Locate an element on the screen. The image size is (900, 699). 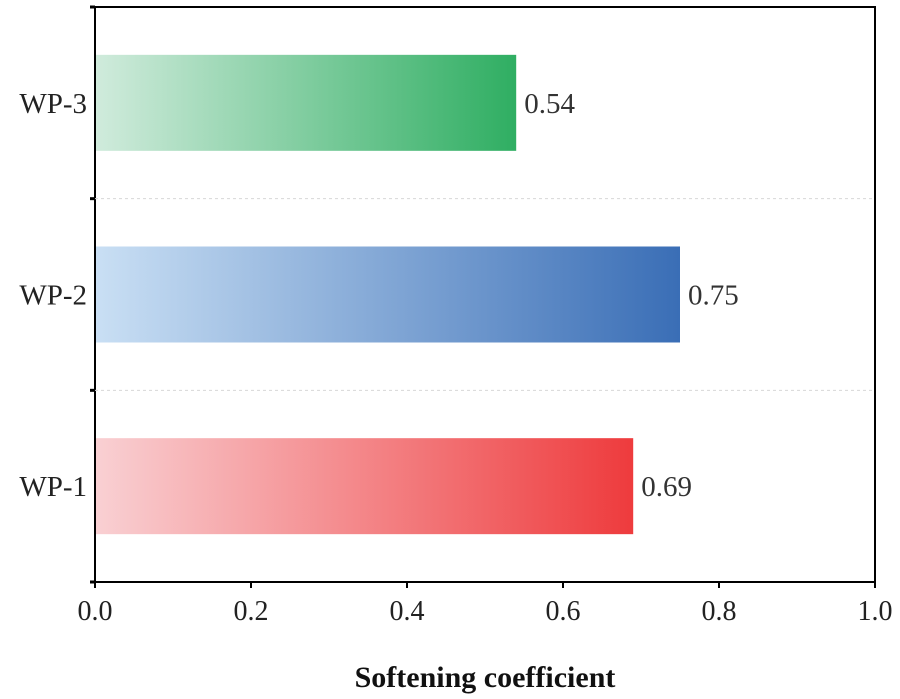
value-label-wp-2: 0.75 is located at coordinates (713, 296).